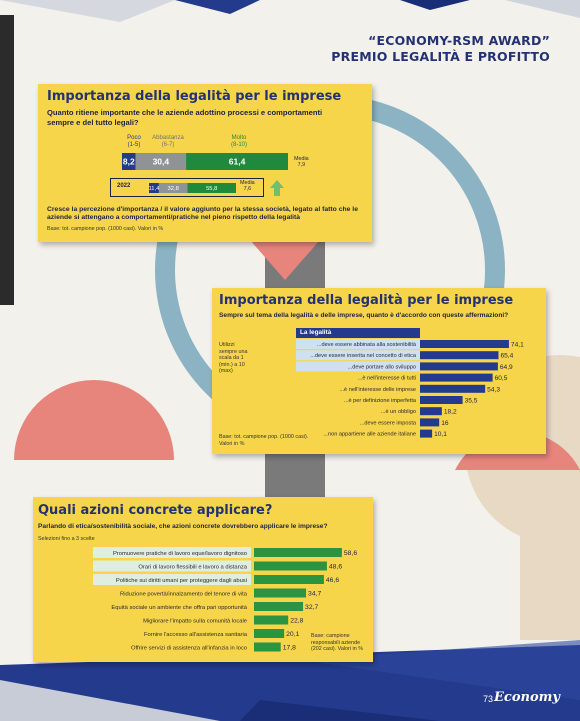  Describe the element at coordinates (527, 697) in the screenshot. I see `brand-logo: Economy` at that location.